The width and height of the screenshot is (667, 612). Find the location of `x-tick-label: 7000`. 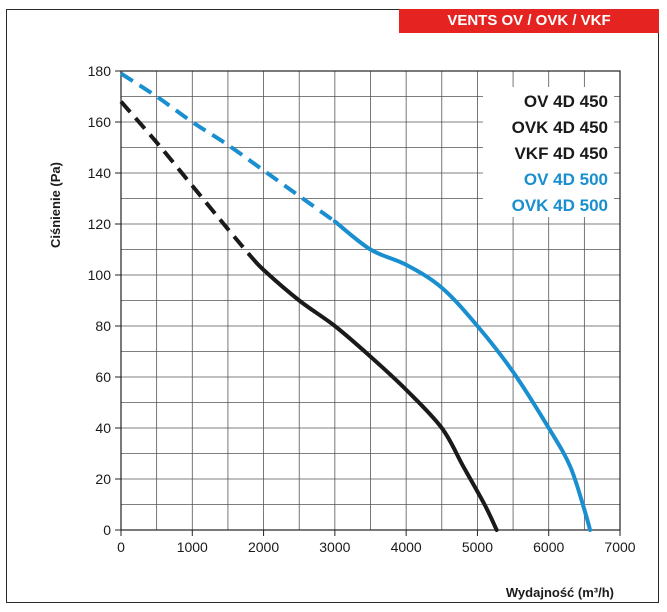

x-tick-label: 7000 is located at coordinates (619, 547).